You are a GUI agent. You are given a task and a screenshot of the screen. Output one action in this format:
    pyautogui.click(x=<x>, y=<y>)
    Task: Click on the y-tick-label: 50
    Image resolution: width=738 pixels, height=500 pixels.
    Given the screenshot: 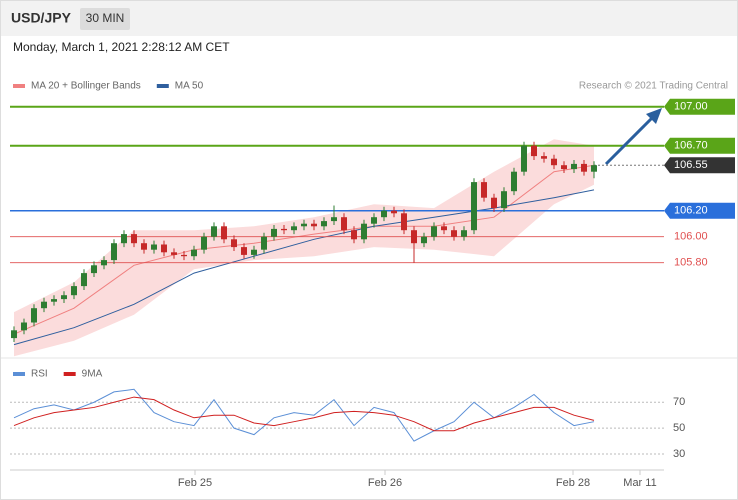 What is the action you would take?
    pyautogui.click(x=679, y=428)
    